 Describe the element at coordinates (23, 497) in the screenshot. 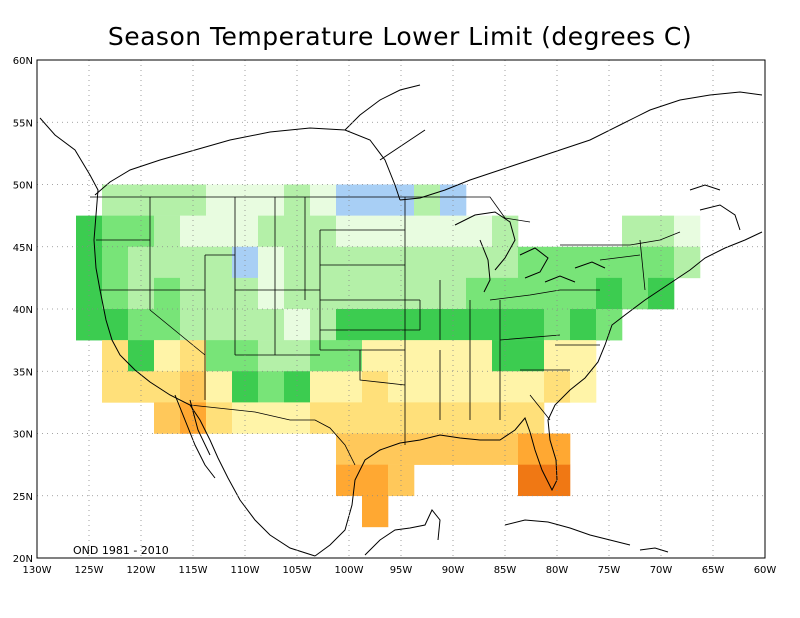

I see `latitude-label: 25N` at that location.